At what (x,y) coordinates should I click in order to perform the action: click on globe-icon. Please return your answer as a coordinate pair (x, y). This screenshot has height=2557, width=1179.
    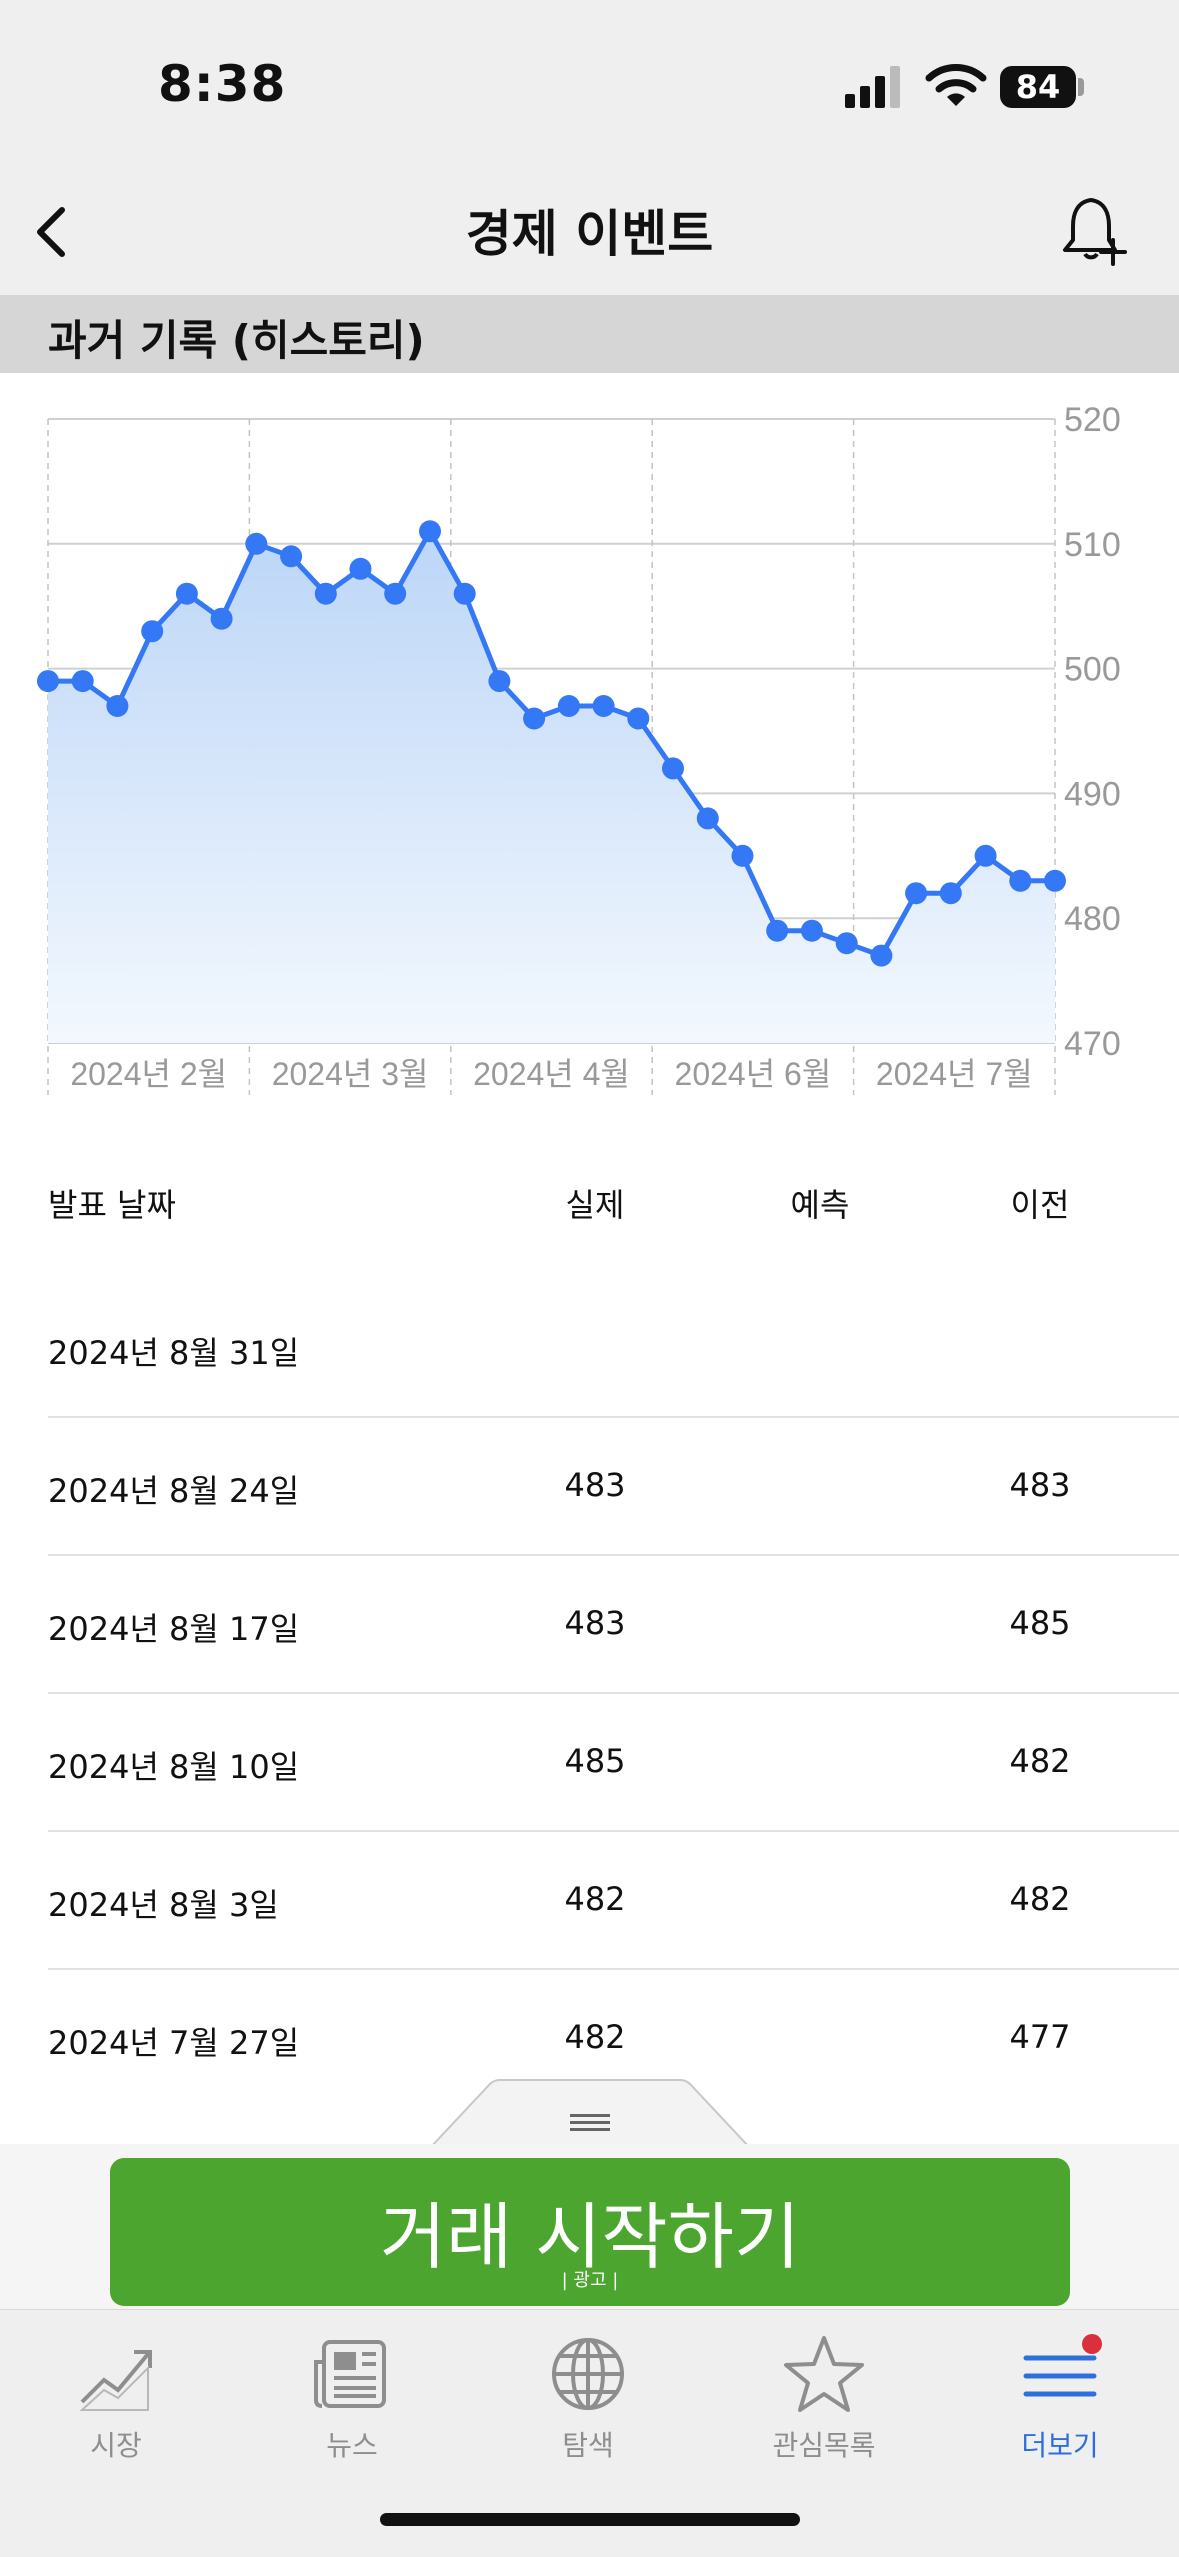
    Looking at the image, I should click on (588, 2374).